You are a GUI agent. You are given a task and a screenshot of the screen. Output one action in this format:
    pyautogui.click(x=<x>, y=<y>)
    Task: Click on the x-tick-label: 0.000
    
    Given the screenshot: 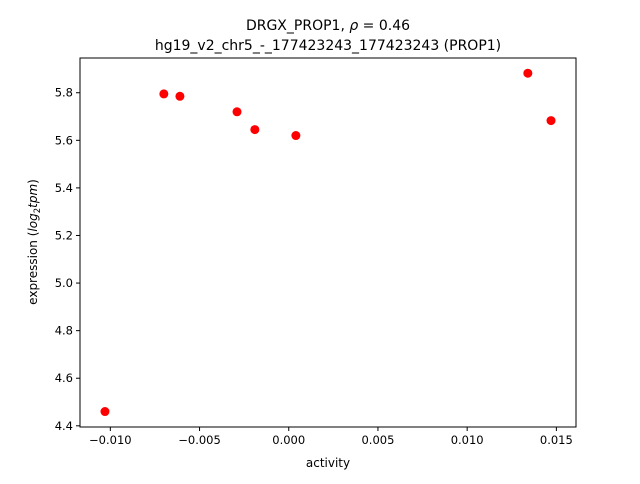 What is the action you would take?
    pyautogui.click(x=288, y=440)
    